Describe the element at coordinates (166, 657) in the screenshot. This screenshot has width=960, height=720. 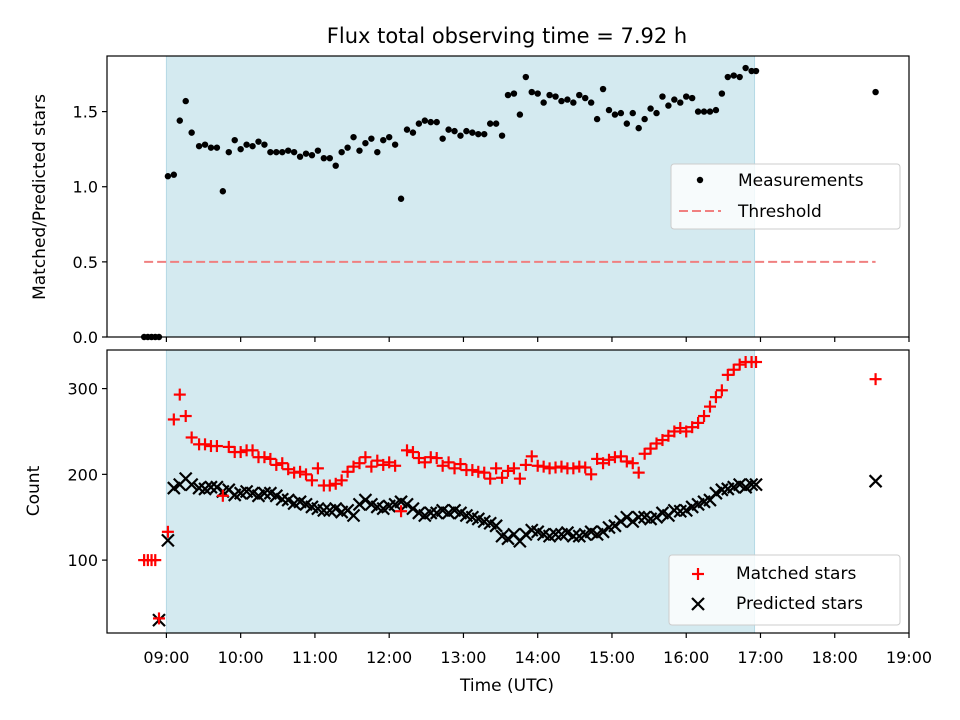
I see `x-tick-label: 09:00` at that location.